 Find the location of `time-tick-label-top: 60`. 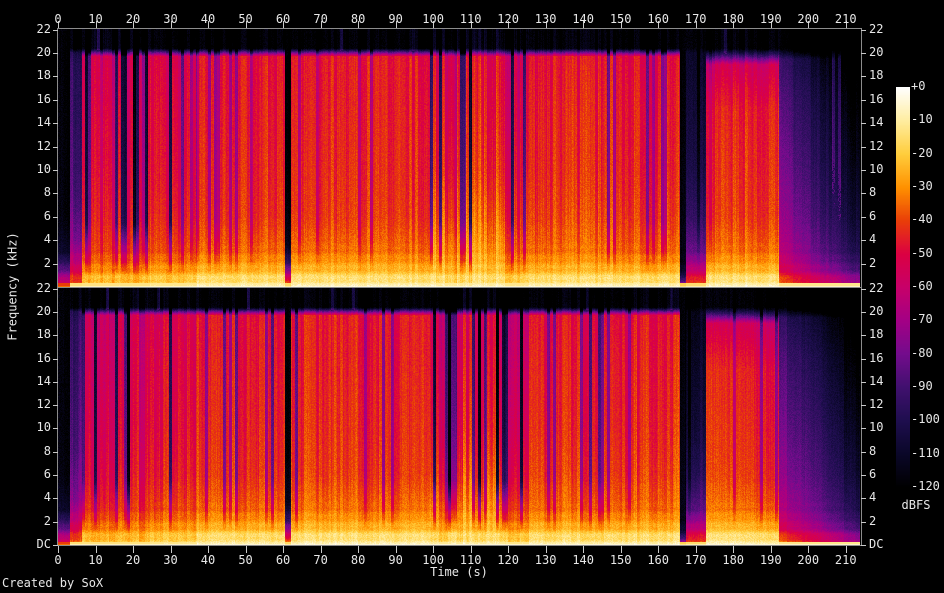

time-tick-label-top: 60 is located at coordinates (283, 19).